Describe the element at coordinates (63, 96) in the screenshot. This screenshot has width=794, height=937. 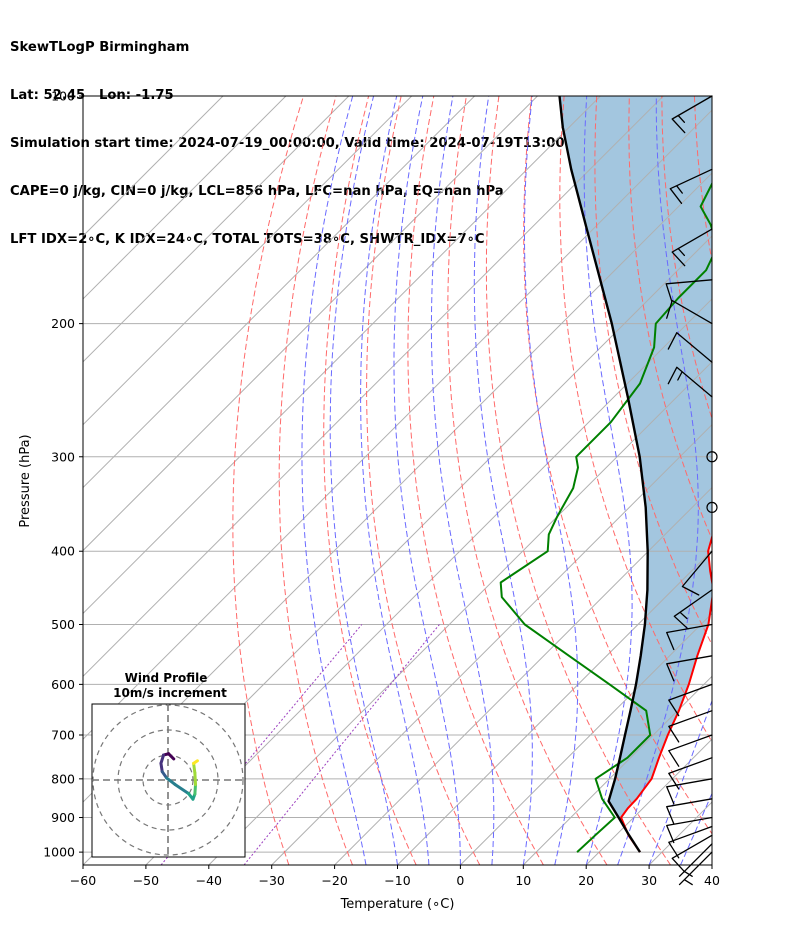
I see `y-tick-label: 100` at that location.